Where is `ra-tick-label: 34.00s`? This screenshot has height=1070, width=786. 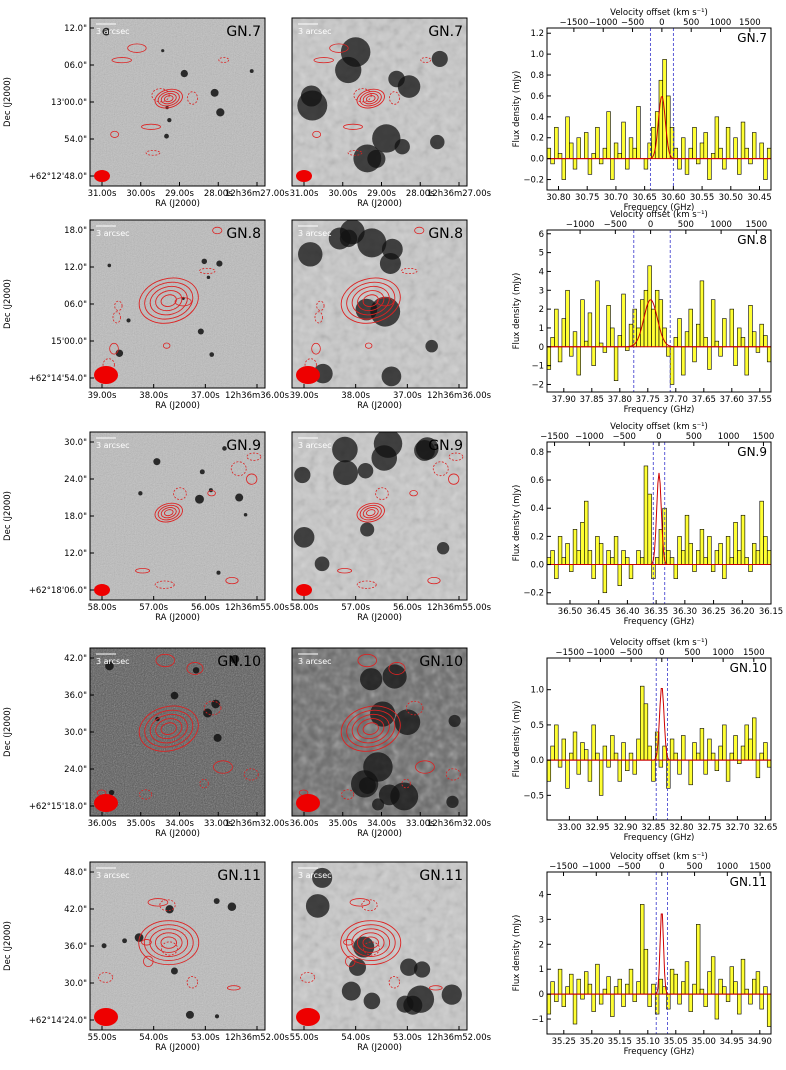 ra-tick-label: 34.00s is located at coordinates (179, 824).